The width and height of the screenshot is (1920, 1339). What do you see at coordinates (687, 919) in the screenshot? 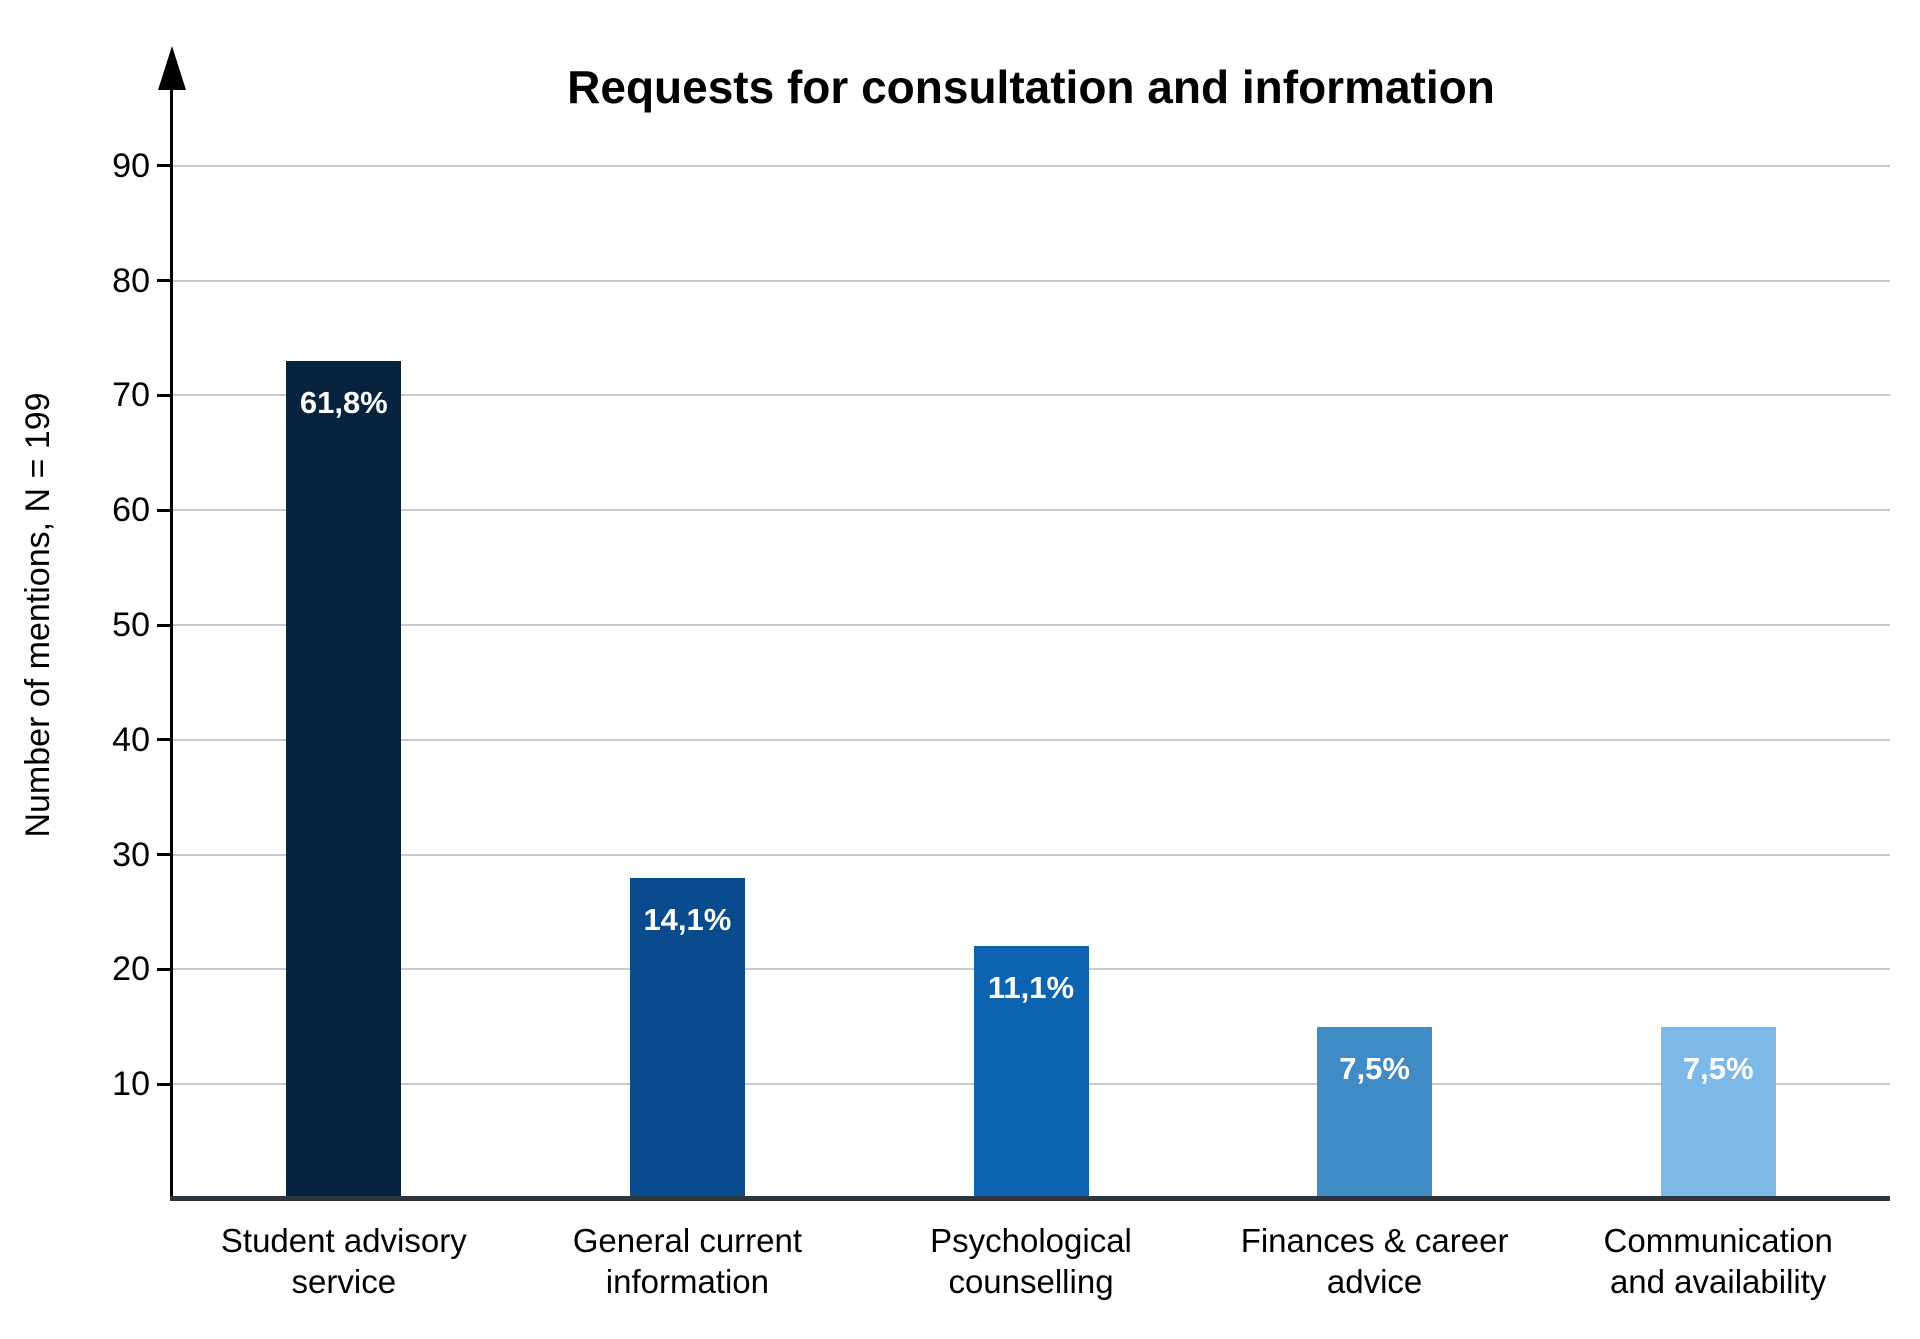
I see `bar-value-label-general-current-information: 14,1%` at bounding box center [687, 919].